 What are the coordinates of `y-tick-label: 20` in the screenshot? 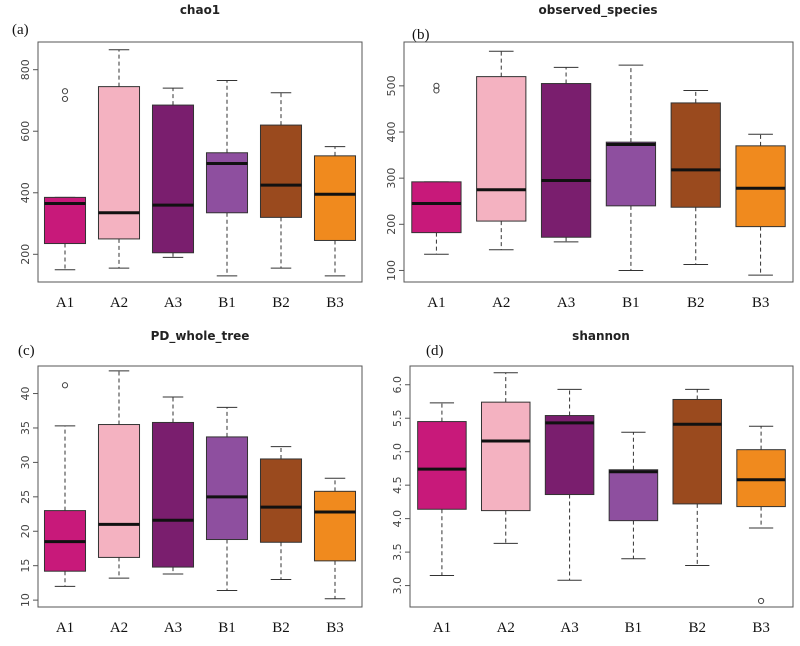 It's located at (25, 531).